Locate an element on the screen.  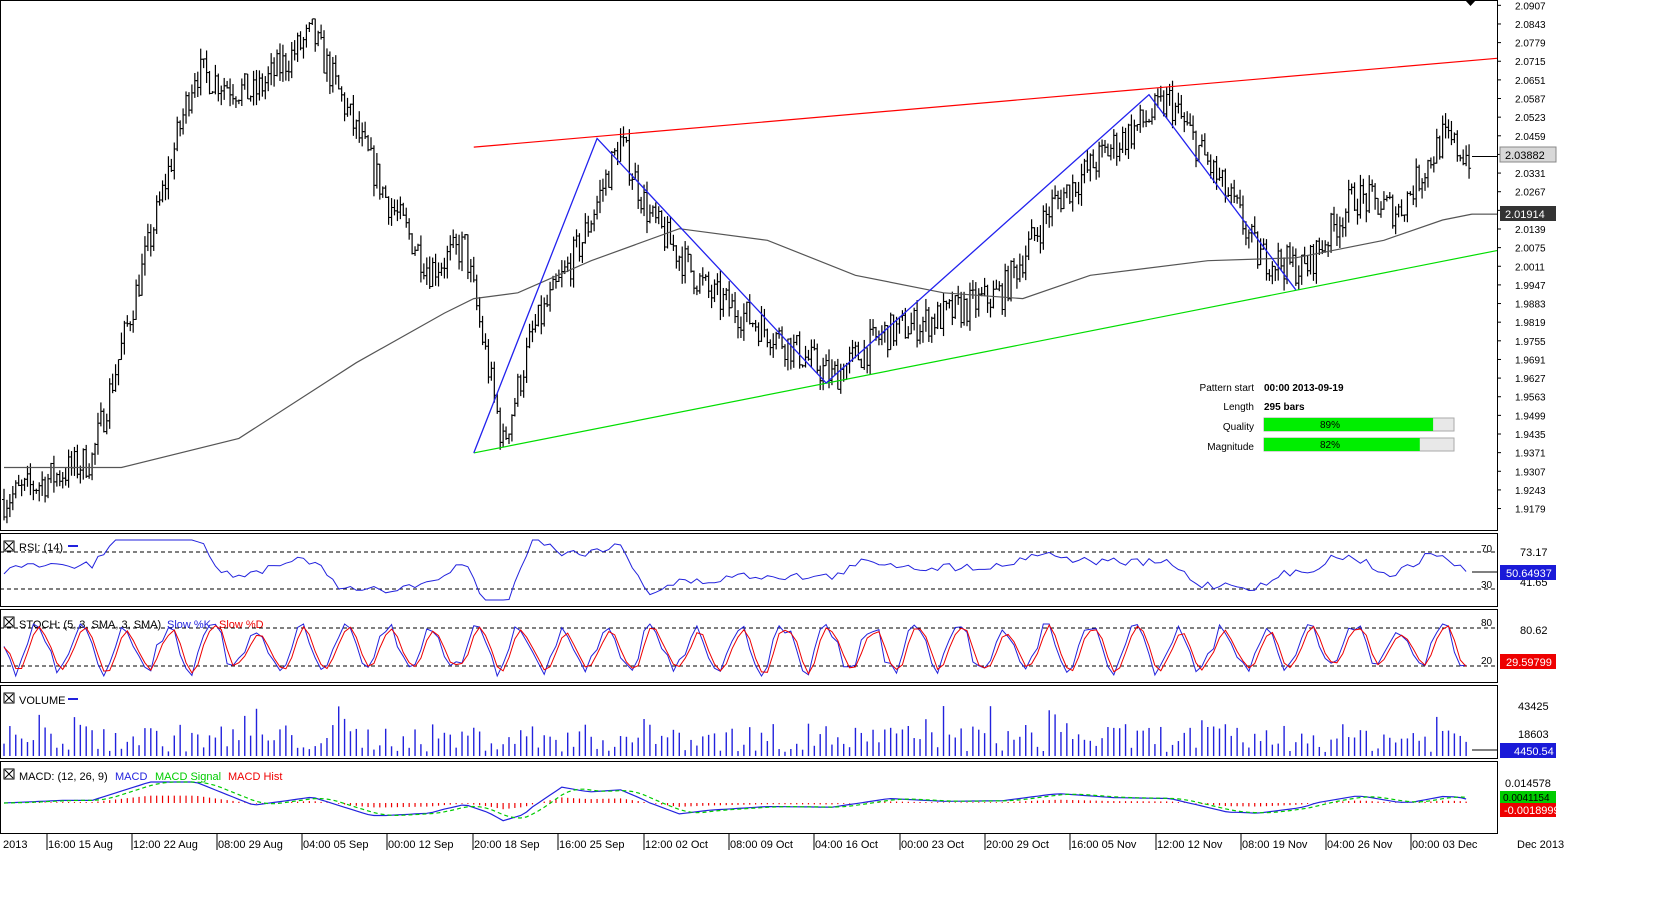
price-tick-label: 1.9691 is located at coordinates (1530, 360).